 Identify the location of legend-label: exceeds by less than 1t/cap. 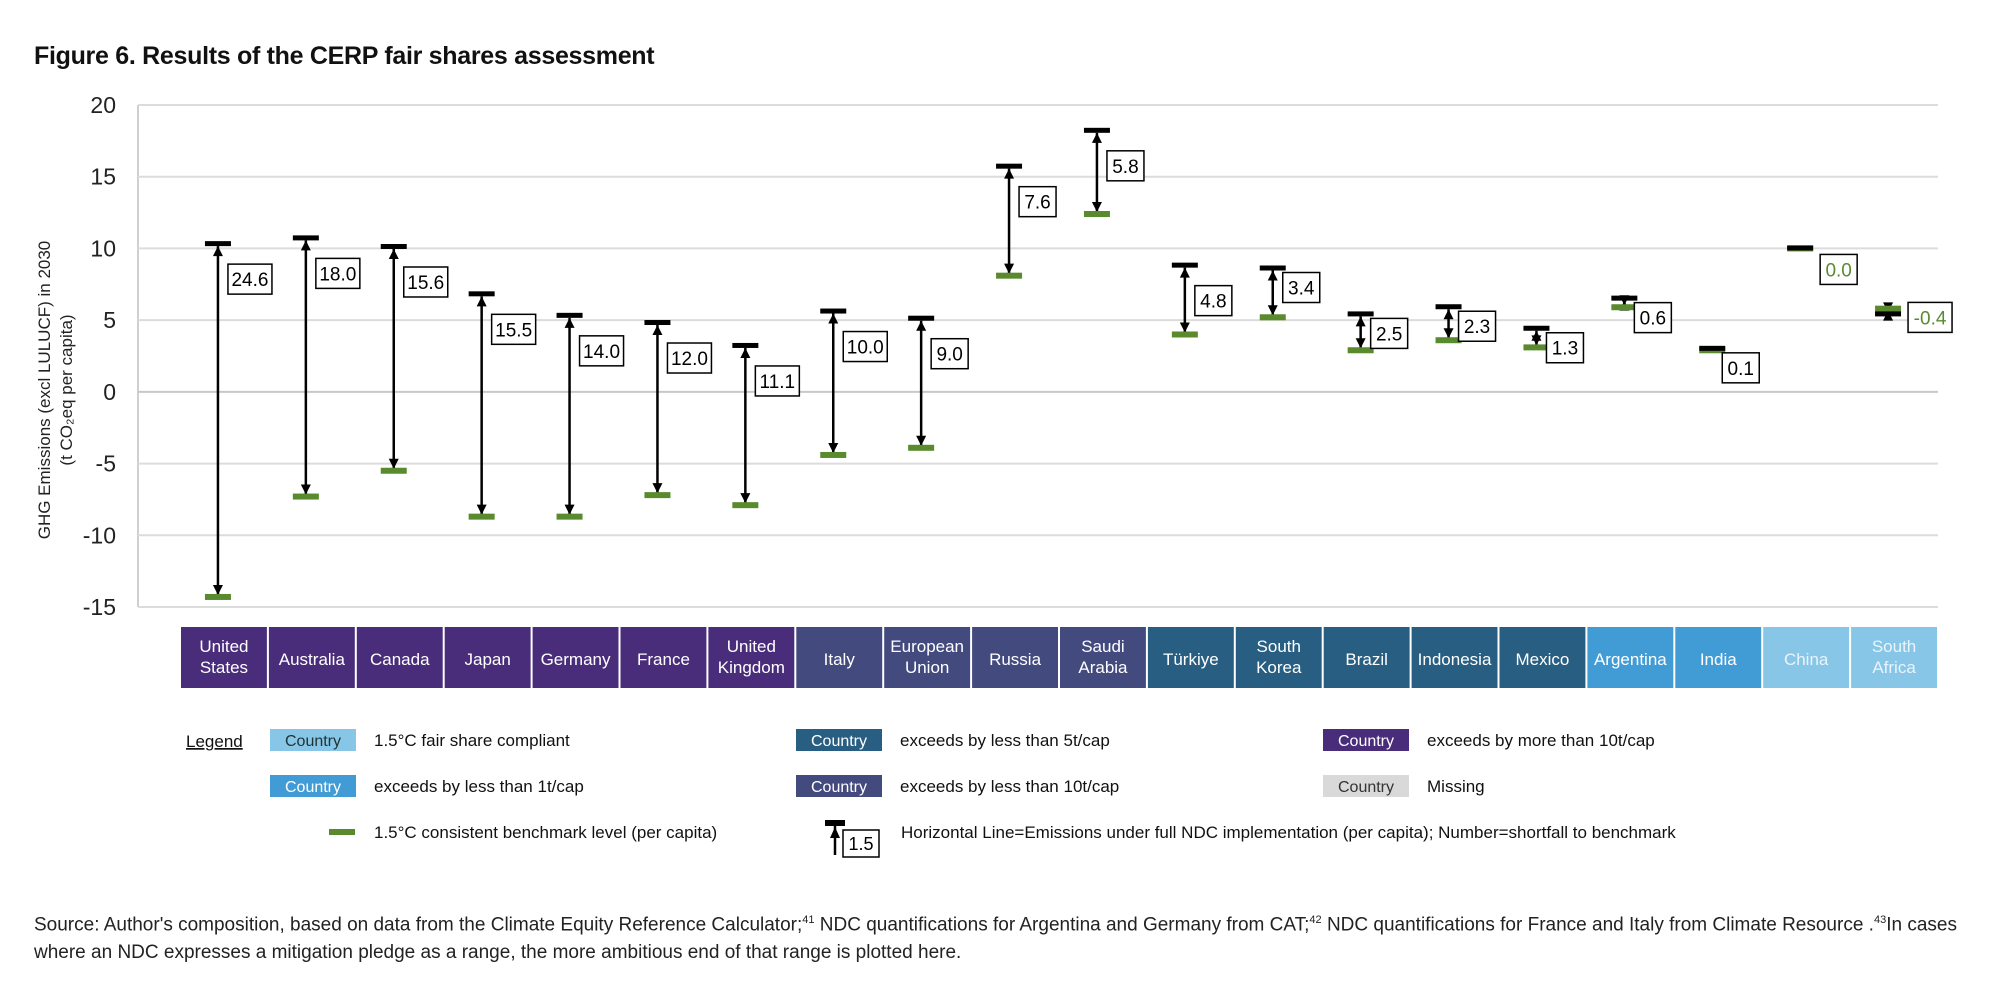
(479, 786).